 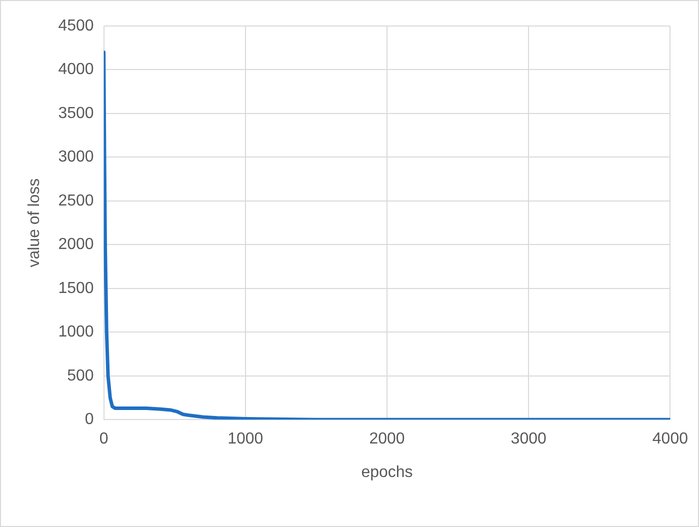 I want to click on y-tick-label: 2000, so click(x=76, y=245).